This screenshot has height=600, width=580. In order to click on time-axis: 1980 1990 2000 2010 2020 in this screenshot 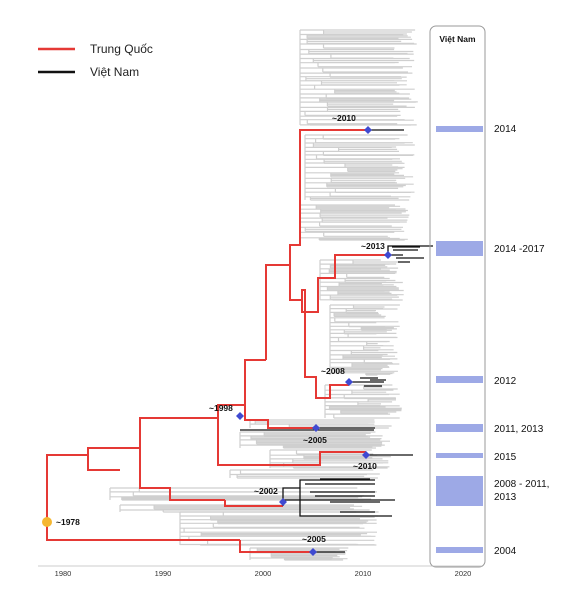, I will do `click(260, 571)`.